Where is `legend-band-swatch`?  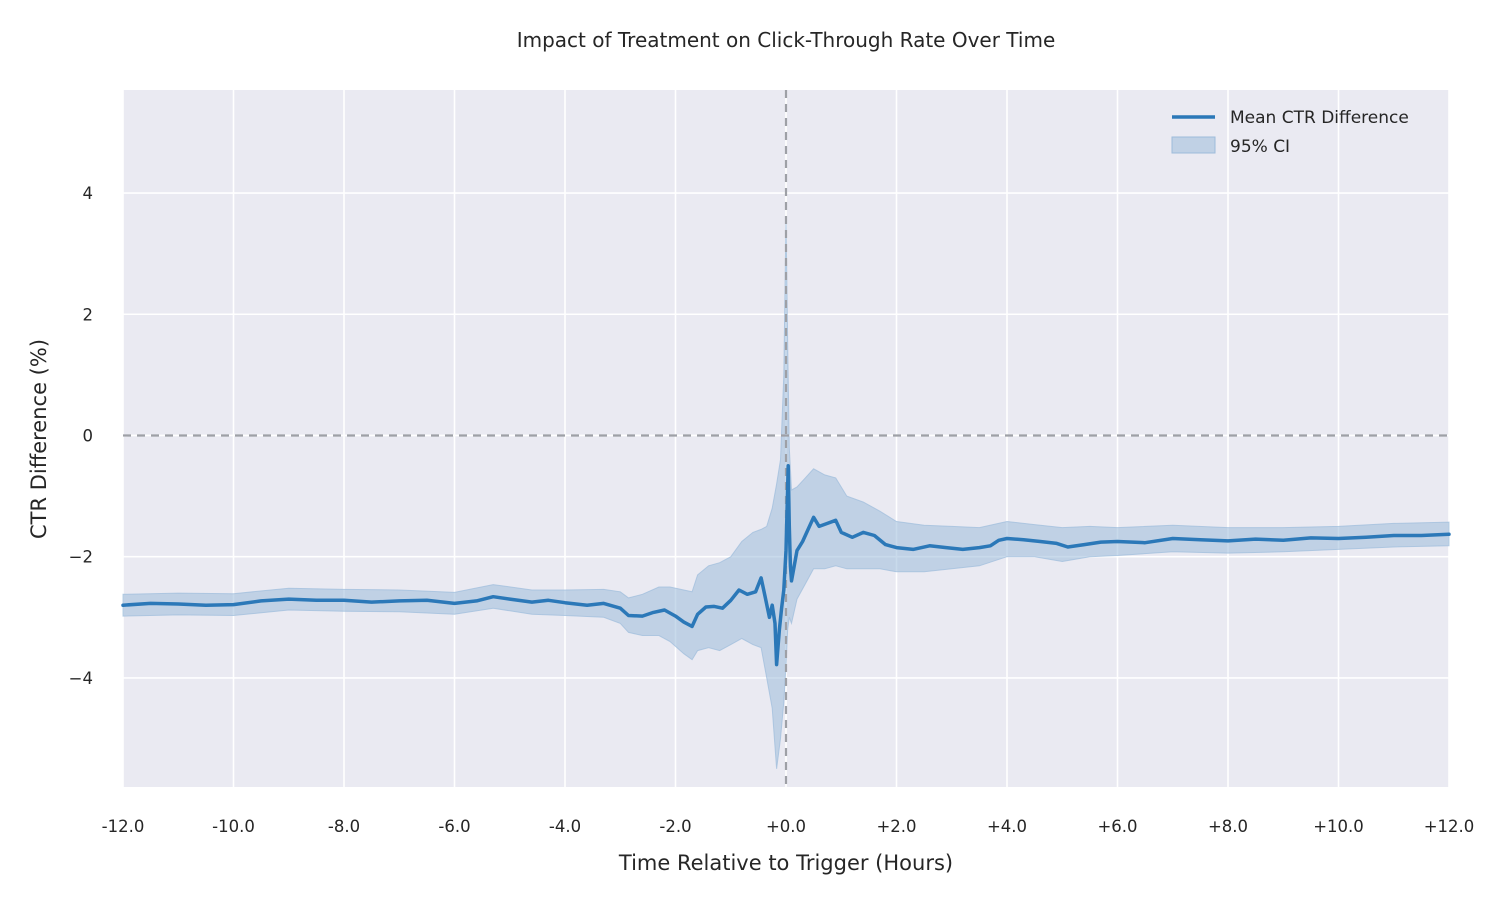
legend-band-swatch is located at coordinates (1193, 145).